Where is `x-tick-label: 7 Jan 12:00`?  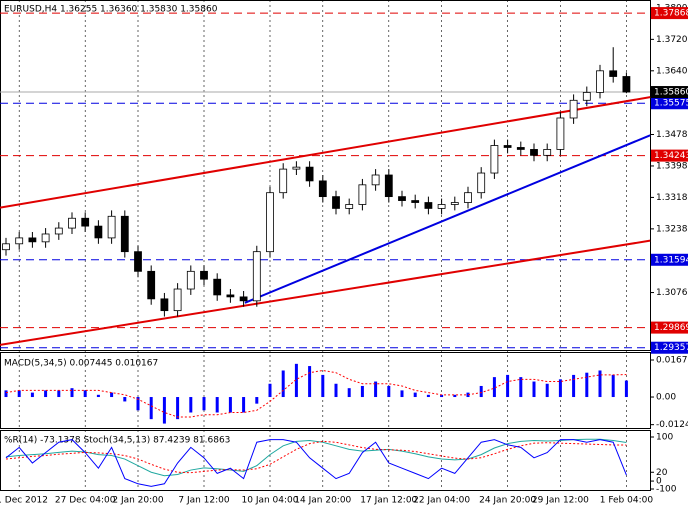
x-tick-label: 7 Jan 12:00 is located at coordinates (204, 501).